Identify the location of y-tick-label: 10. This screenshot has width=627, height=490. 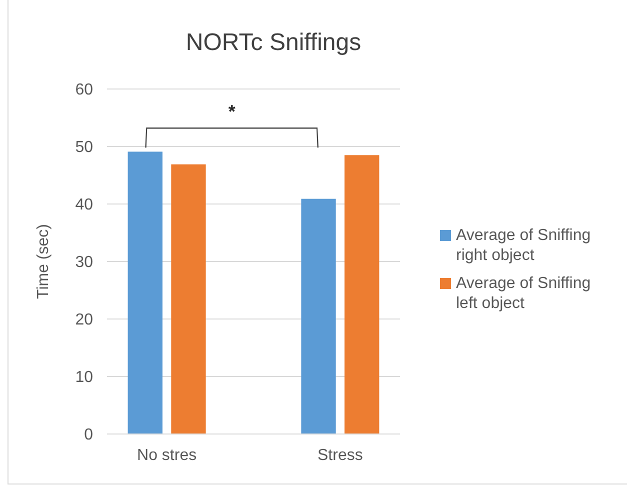
(84, 377).